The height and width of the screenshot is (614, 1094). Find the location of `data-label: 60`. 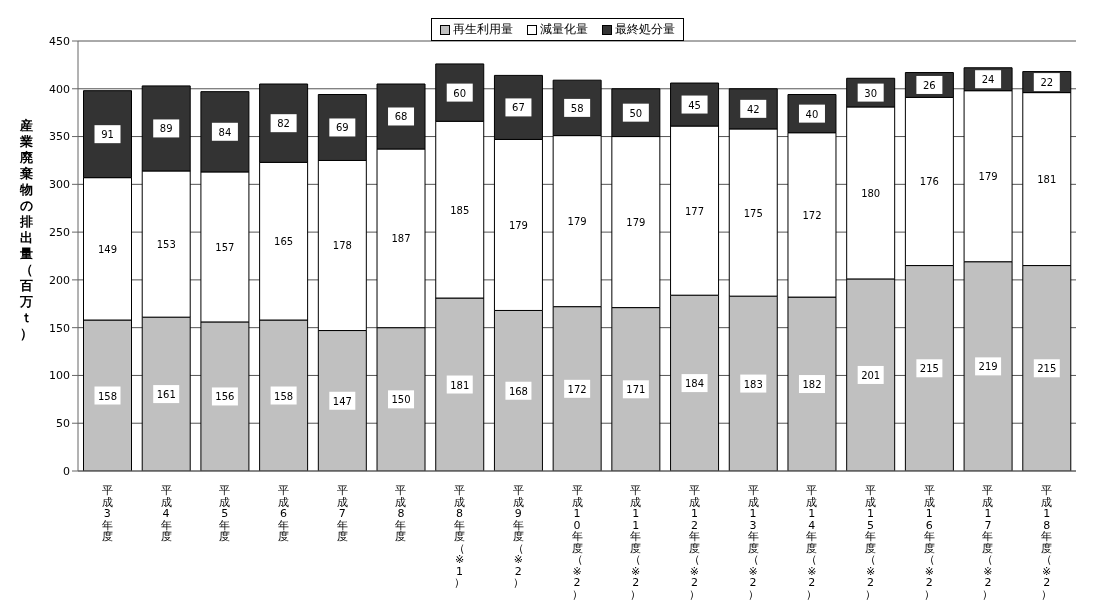

data-label: 60 is located at coordinates (460, 93).